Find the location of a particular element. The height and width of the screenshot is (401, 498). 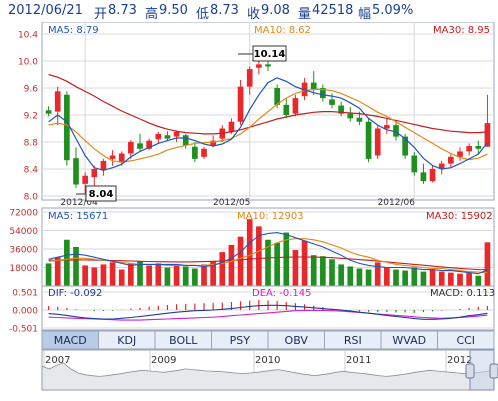

tab-cci: CCI is located at coordinates (466, 340).